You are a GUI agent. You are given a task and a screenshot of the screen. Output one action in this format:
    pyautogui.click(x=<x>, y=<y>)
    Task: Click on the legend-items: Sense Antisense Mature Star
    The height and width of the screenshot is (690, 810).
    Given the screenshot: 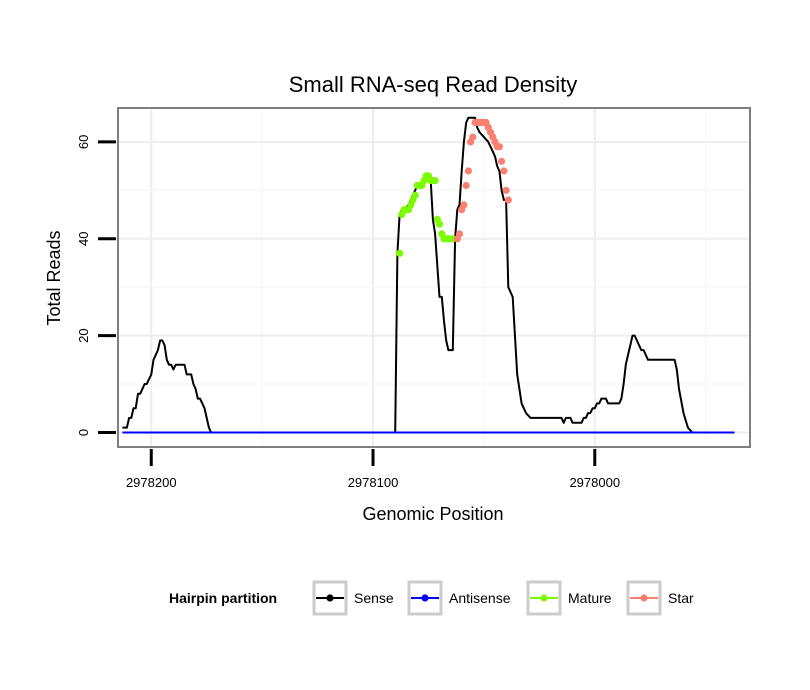 What is the action you would take?
    pyautogui.click(x=503, y=598)
    